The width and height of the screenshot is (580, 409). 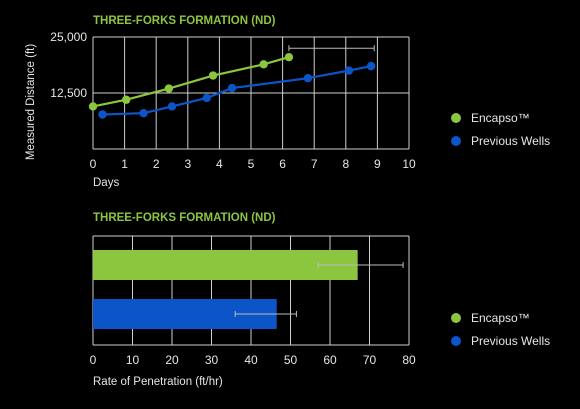 I want to click on x-tick-label: 70, so click(x=370, y=360).